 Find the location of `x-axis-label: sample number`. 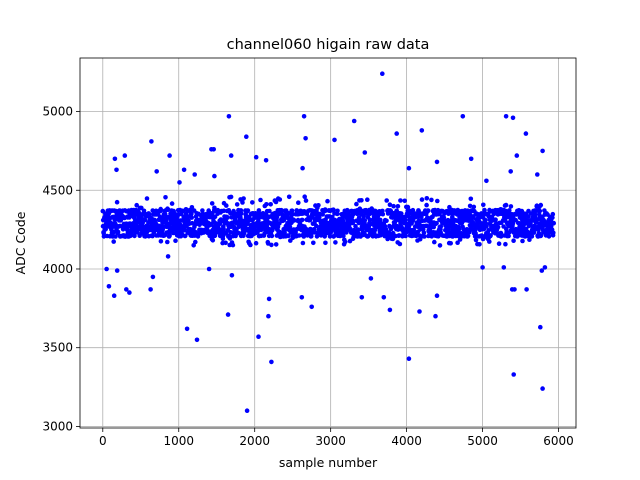

x-axis-label: sample number is located at coordinates (328, 462).